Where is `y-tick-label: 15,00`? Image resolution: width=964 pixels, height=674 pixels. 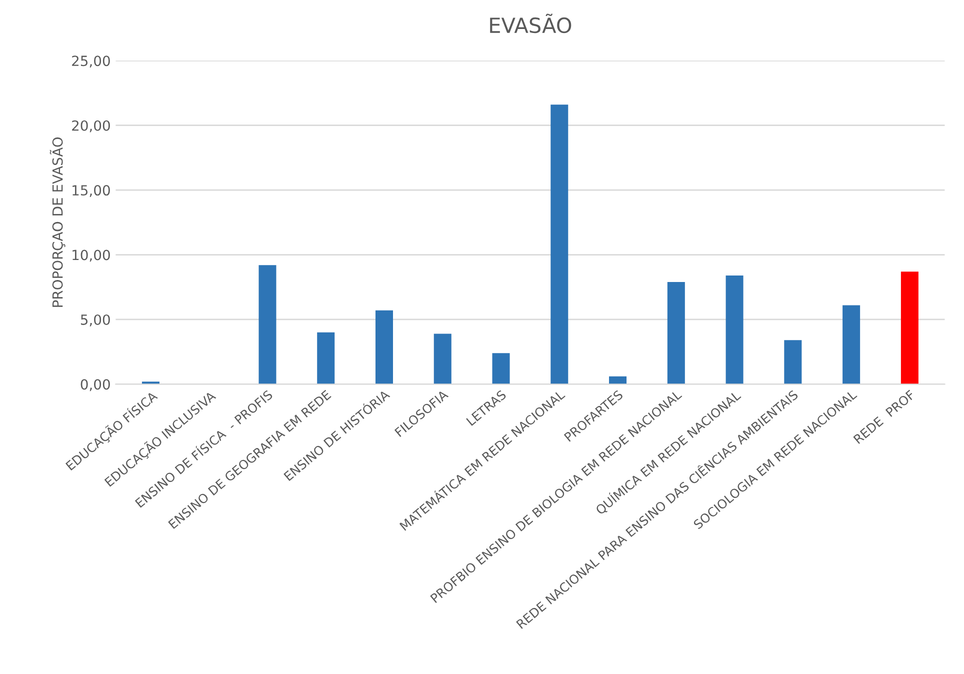
y-tick-label: 15,00 is located at coordinates (91, 191).